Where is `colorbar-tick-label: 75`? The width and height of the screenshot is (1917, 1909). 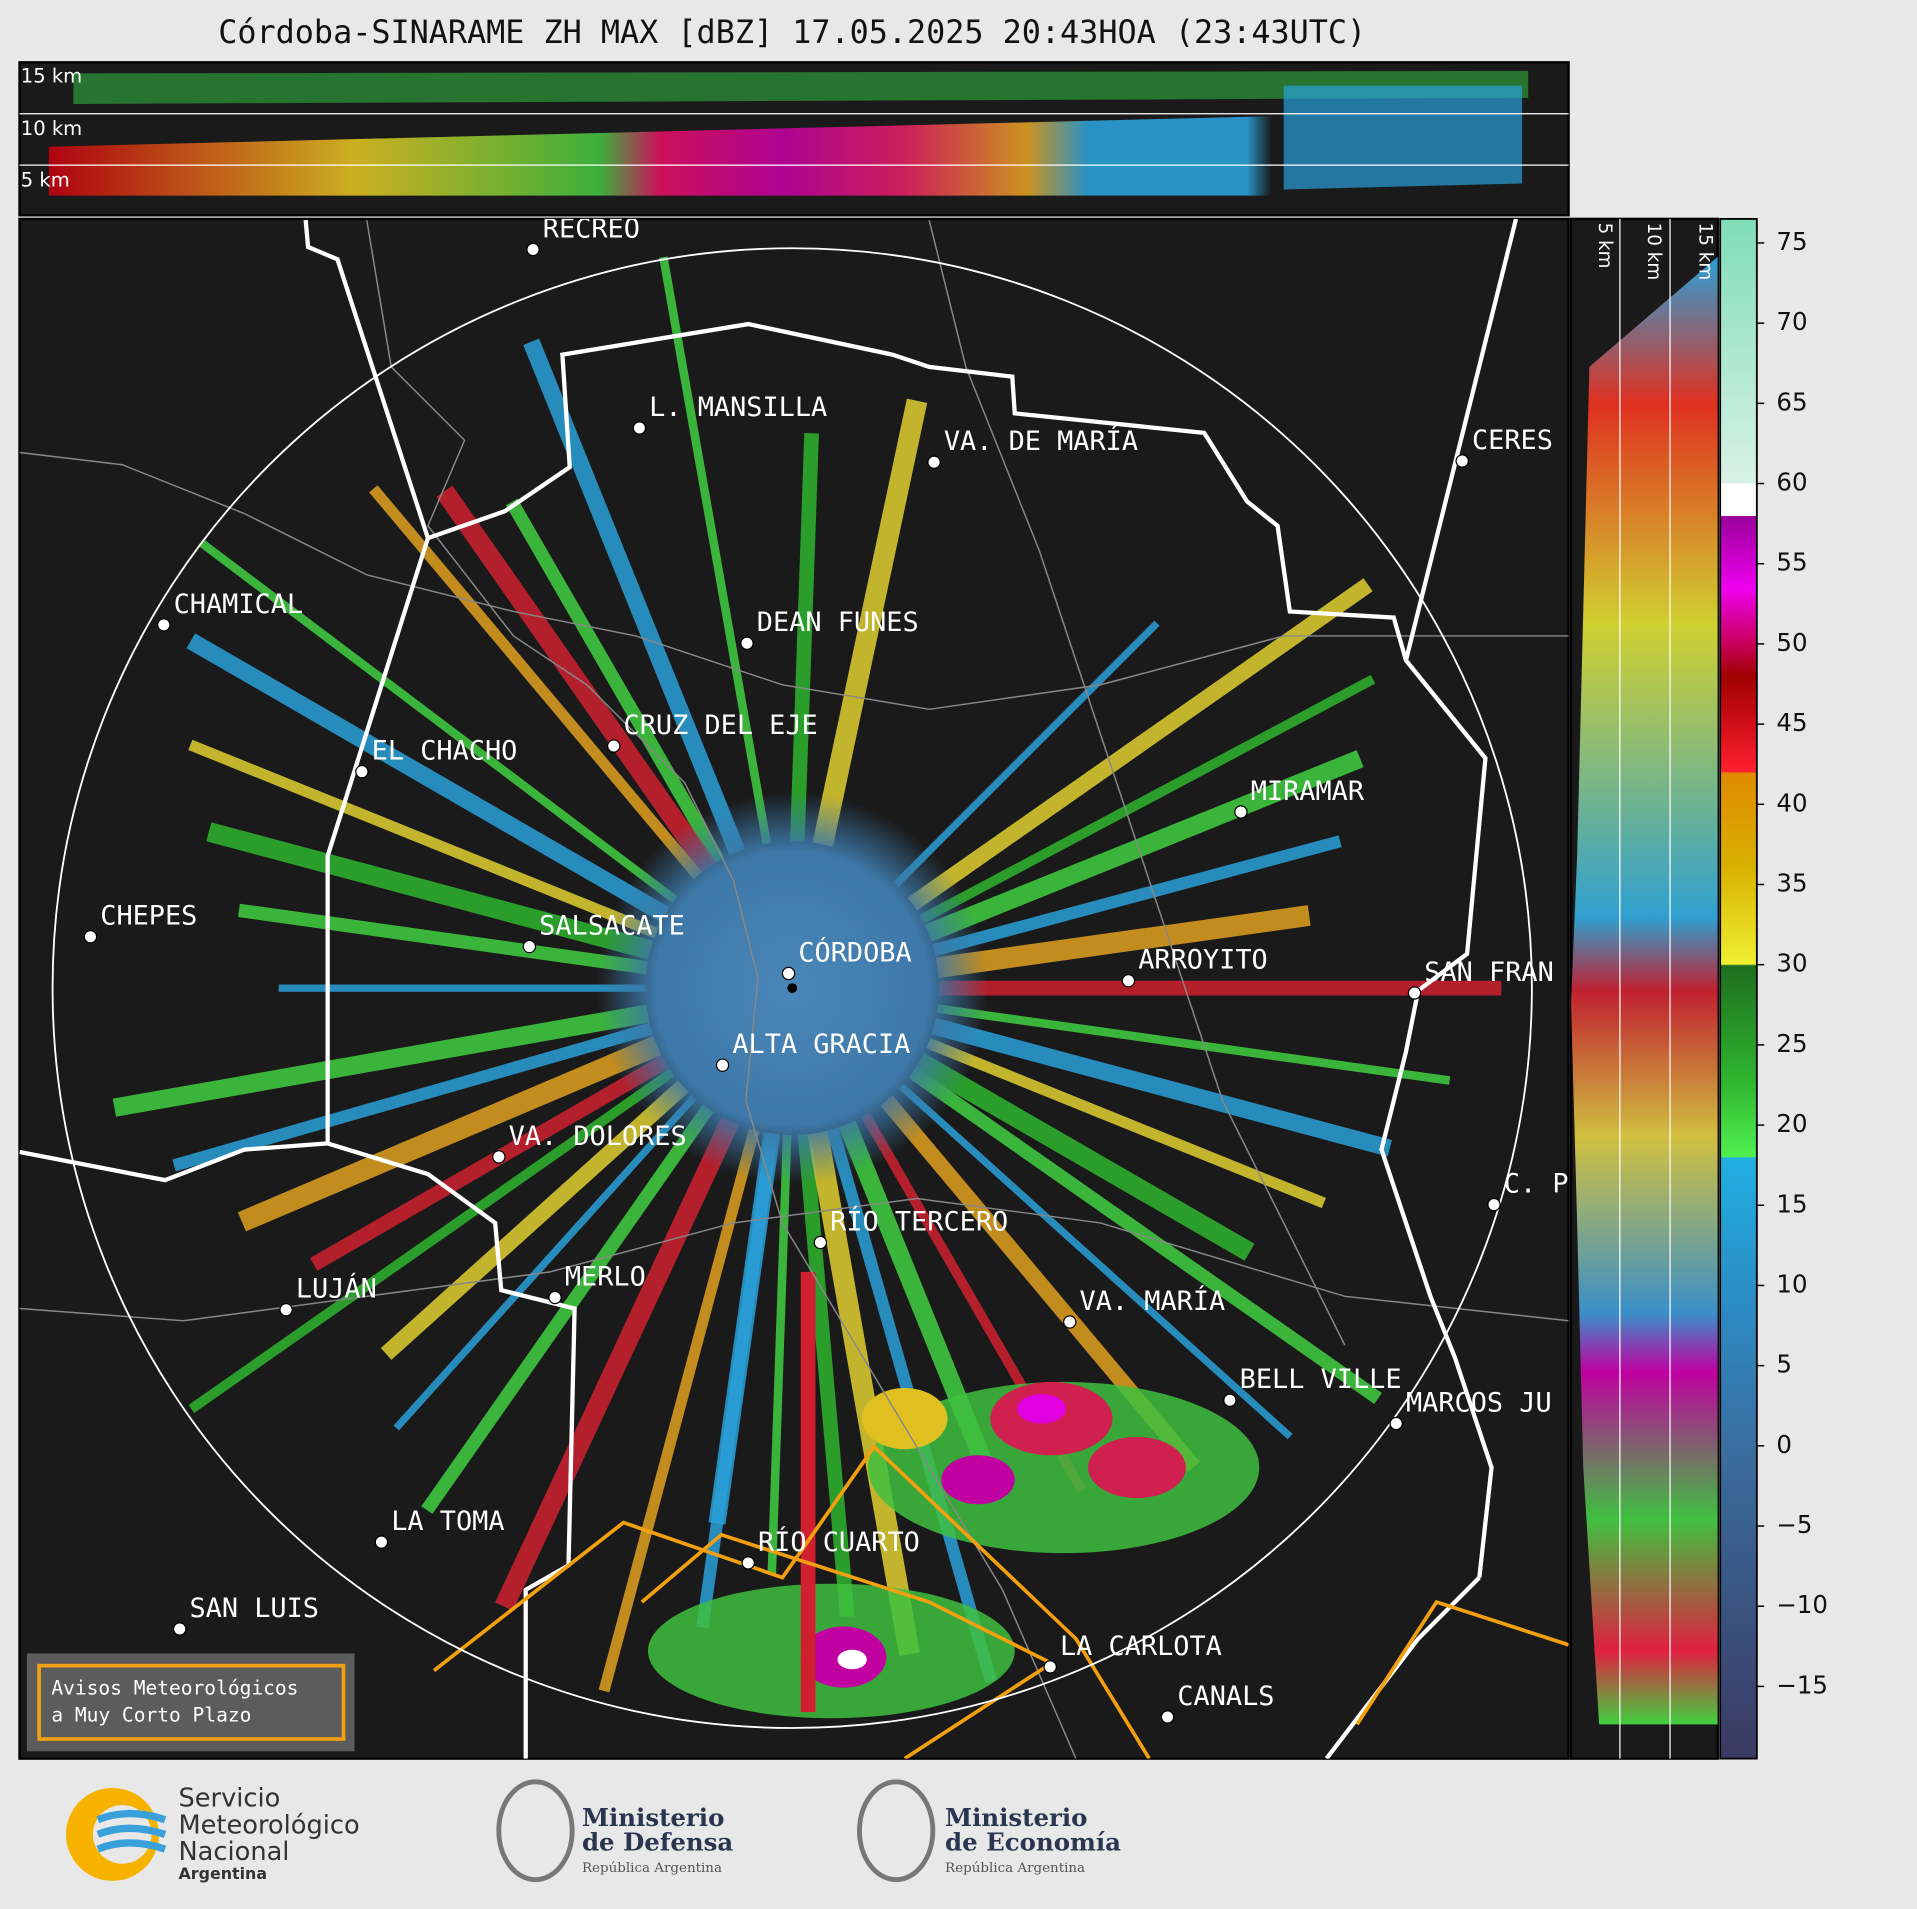 colorbar-tick-label: 75 is located at coordinates (1791, 241).